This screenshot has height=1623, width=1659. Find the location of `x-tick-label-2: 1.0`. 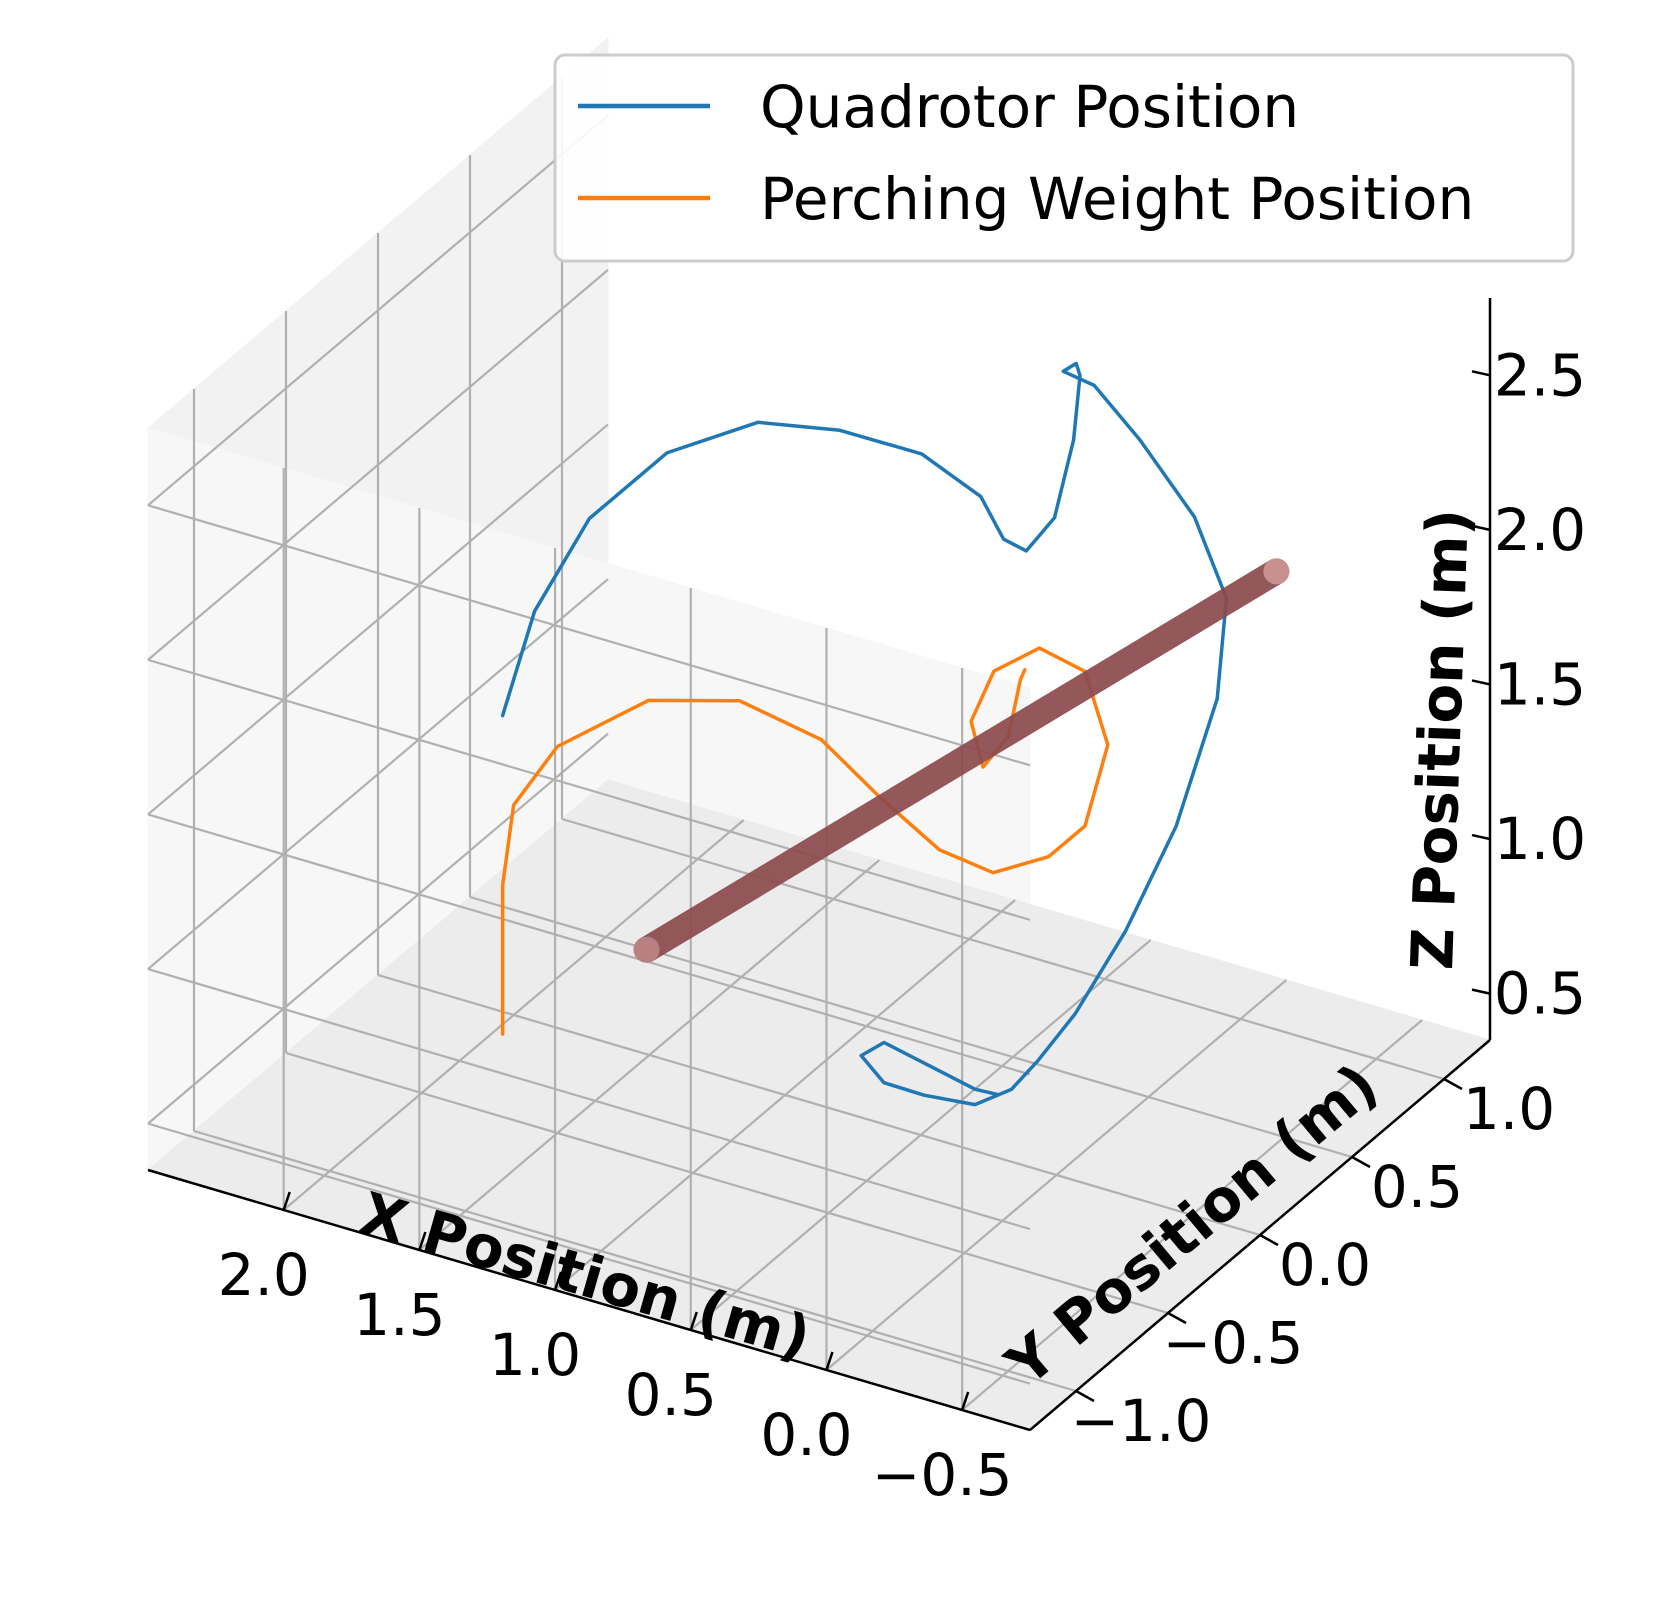

x-tick-label-2: 1.0 is located at coordinates (535, 1355).